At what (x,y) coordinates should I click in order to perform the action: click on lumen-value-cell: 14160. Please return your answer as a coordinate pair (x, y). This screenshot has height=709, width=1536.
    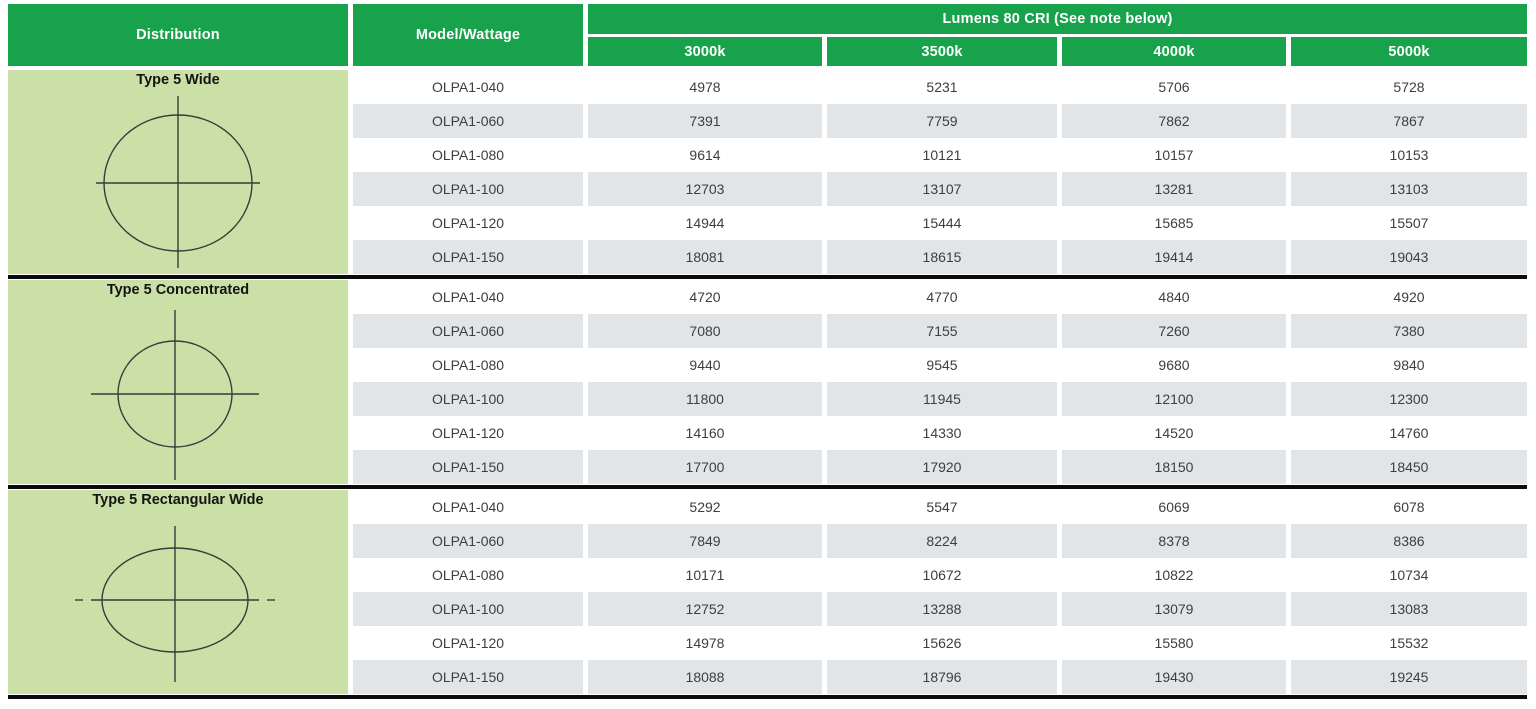
    Looking at the image, I should click on (705, 433).